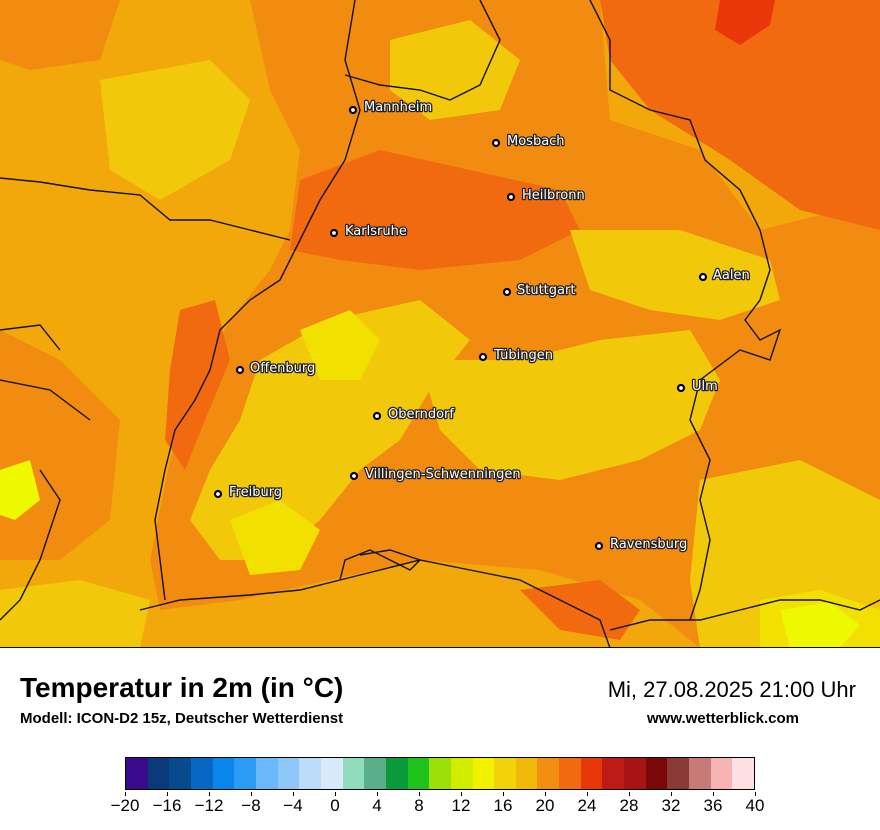  Describe the element at coordinates (546, 290) in the screenshot. I see `city-label: Stuttgart` at that location.